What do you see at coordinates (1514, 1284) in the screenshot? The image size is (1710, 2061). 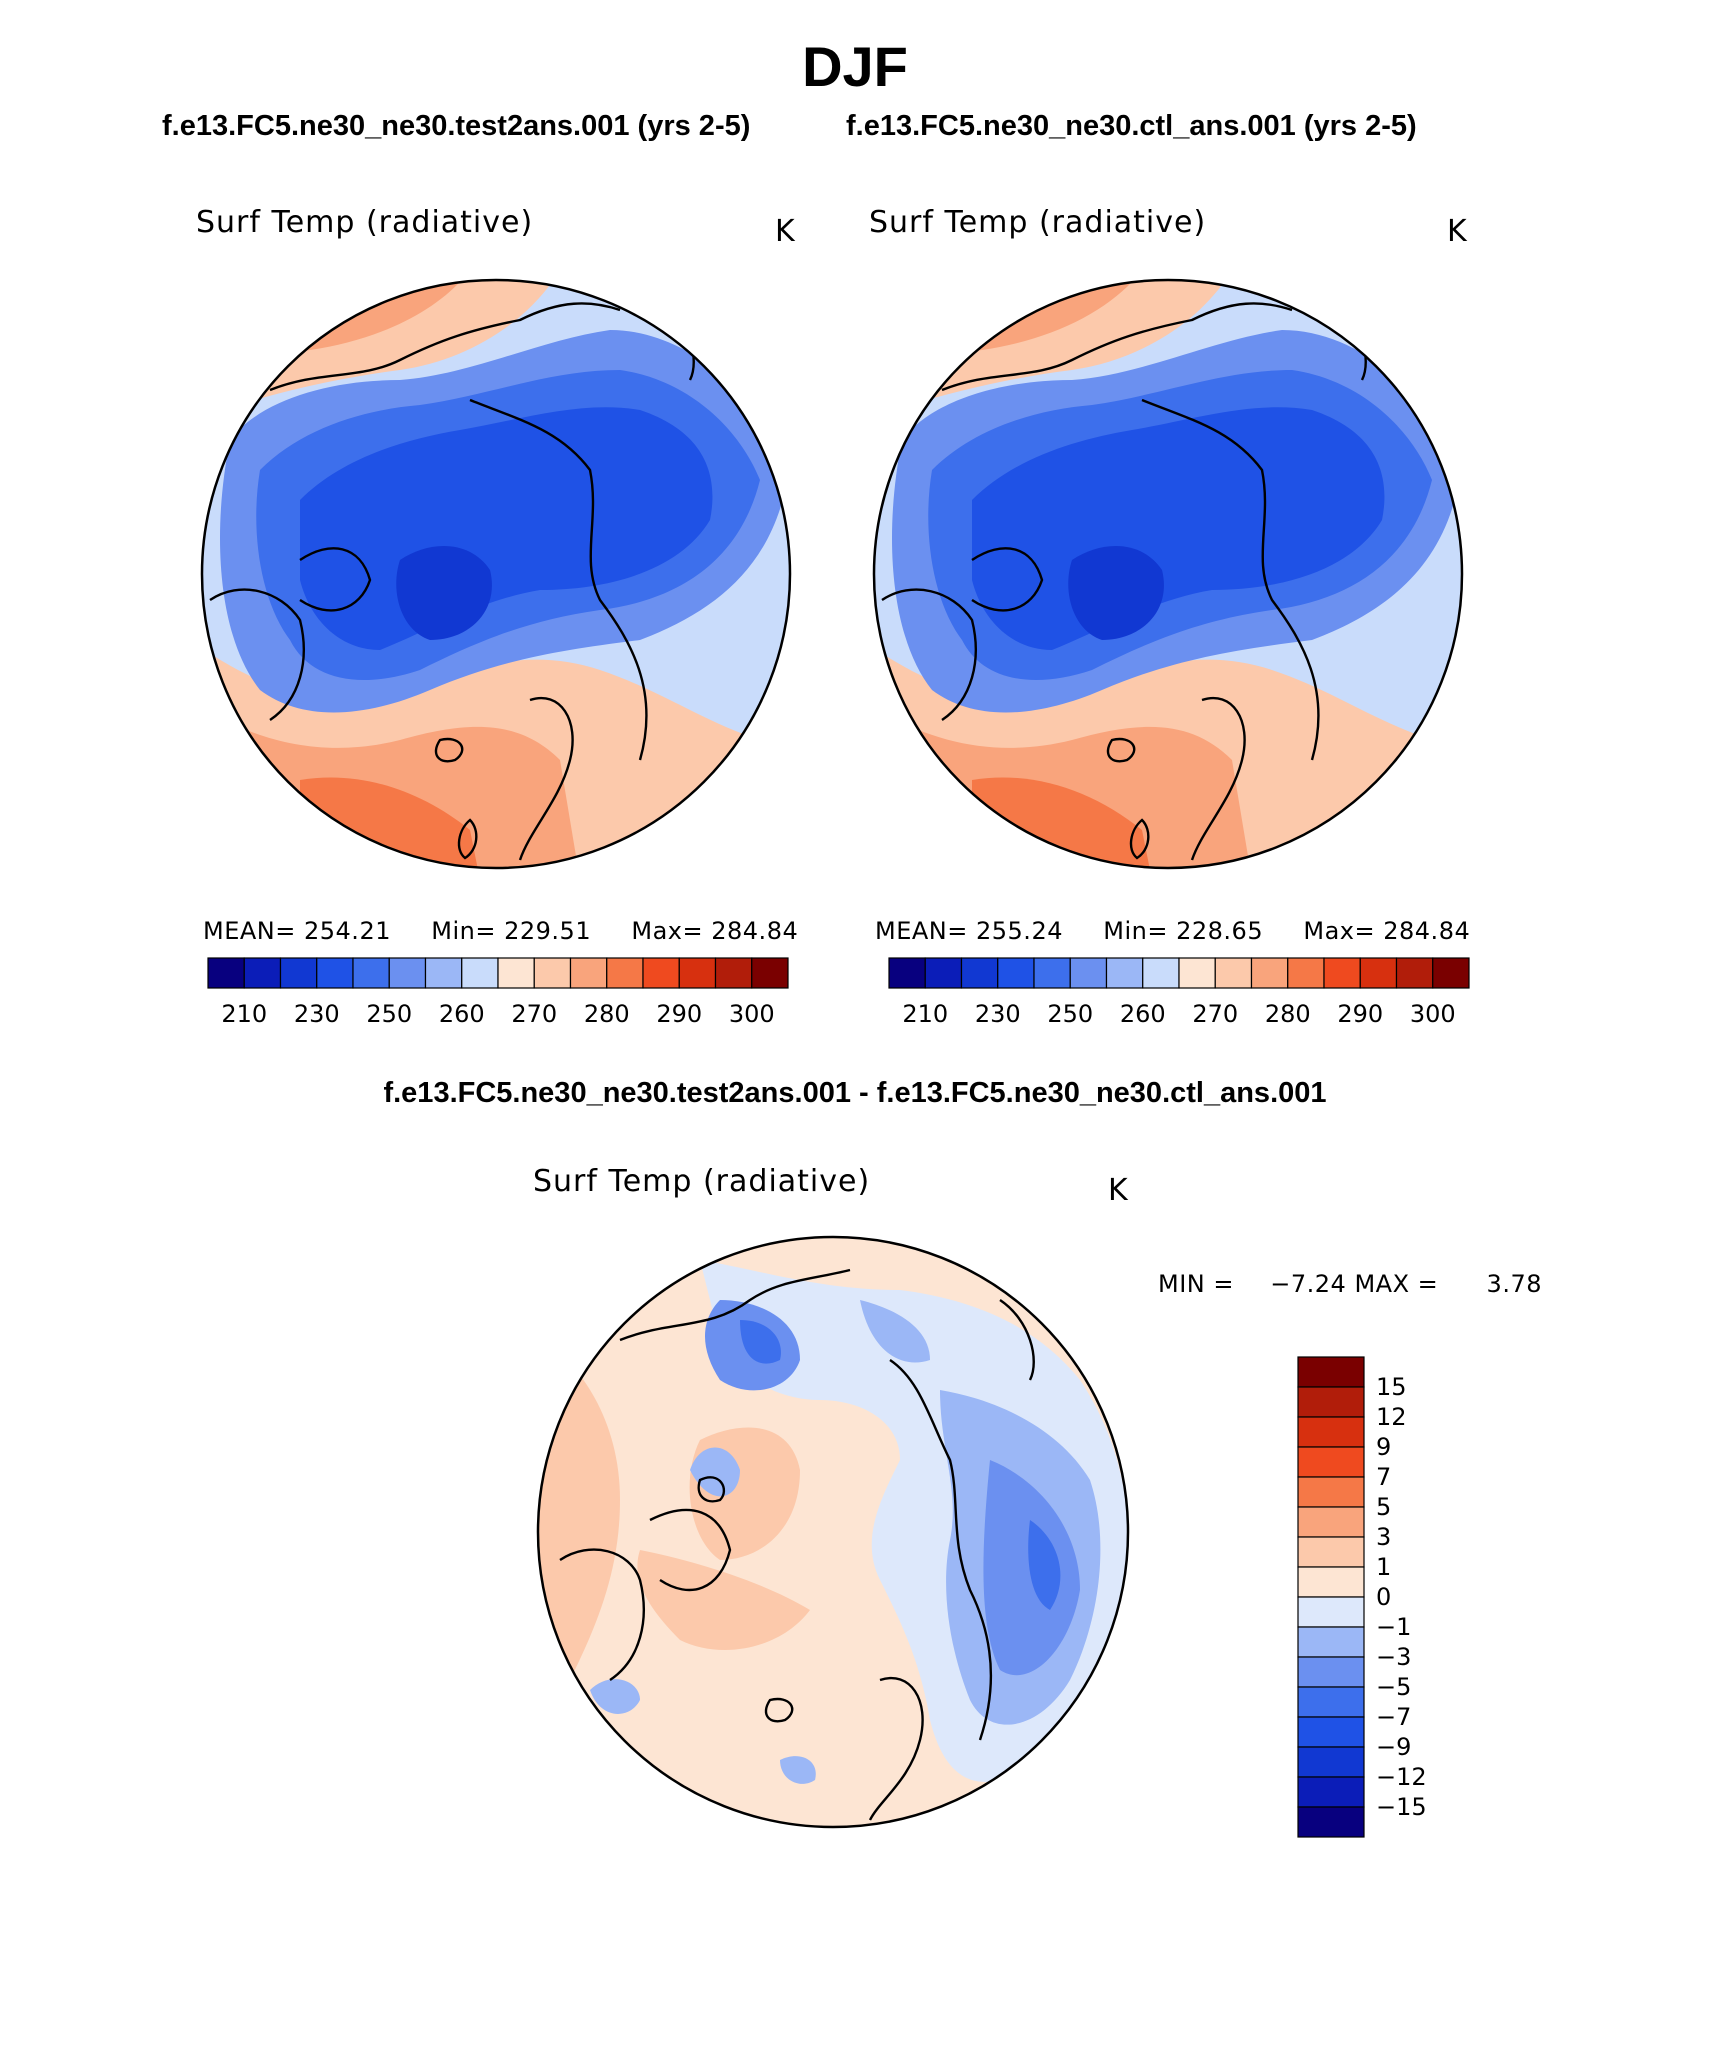 I see `panel3-max-value: 3.78` at bounding box center [1514, 1284].